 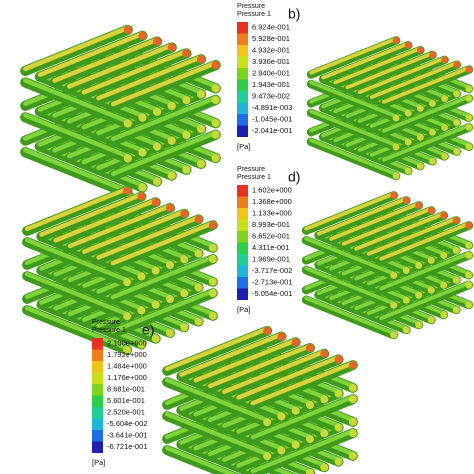 I want to click on level-label: -2.041e-001, so click(x=272, y=130).